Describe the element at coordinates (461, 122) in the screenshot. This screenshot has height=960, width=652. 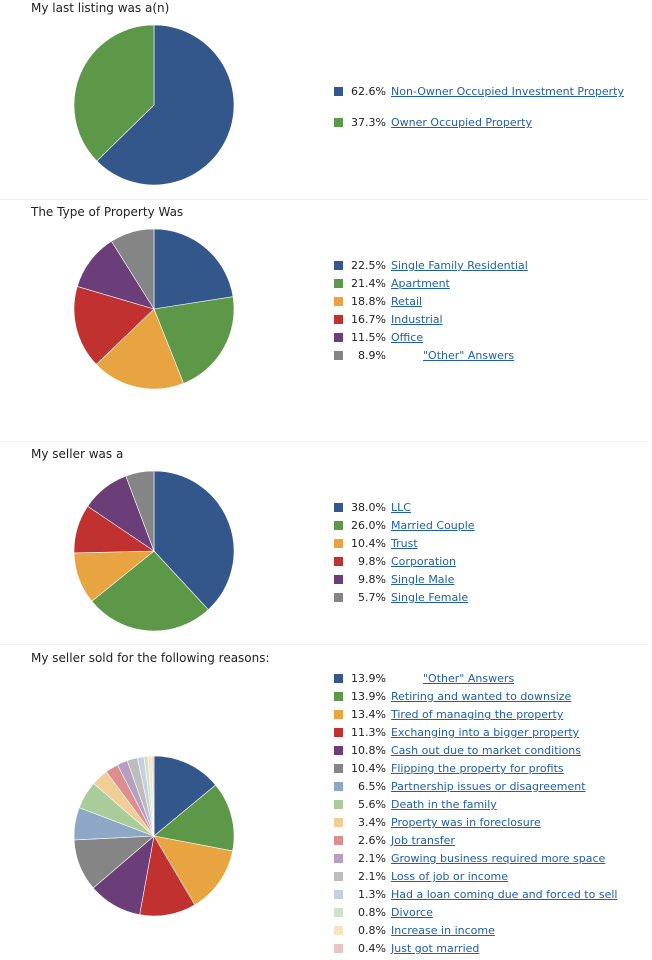
I see `legend-link: Owner Occupied Property` at that location.